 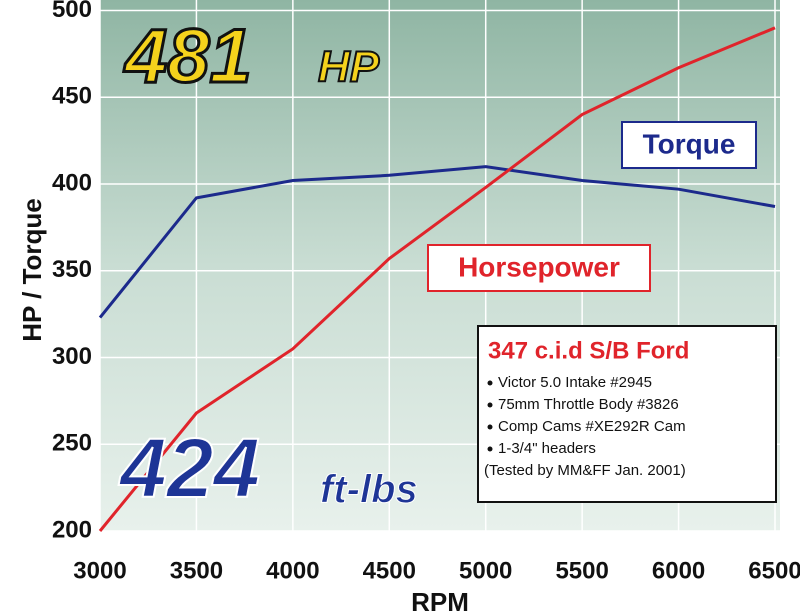 I want to click on x-tick-label: 4000, so click(x=292, y=570).